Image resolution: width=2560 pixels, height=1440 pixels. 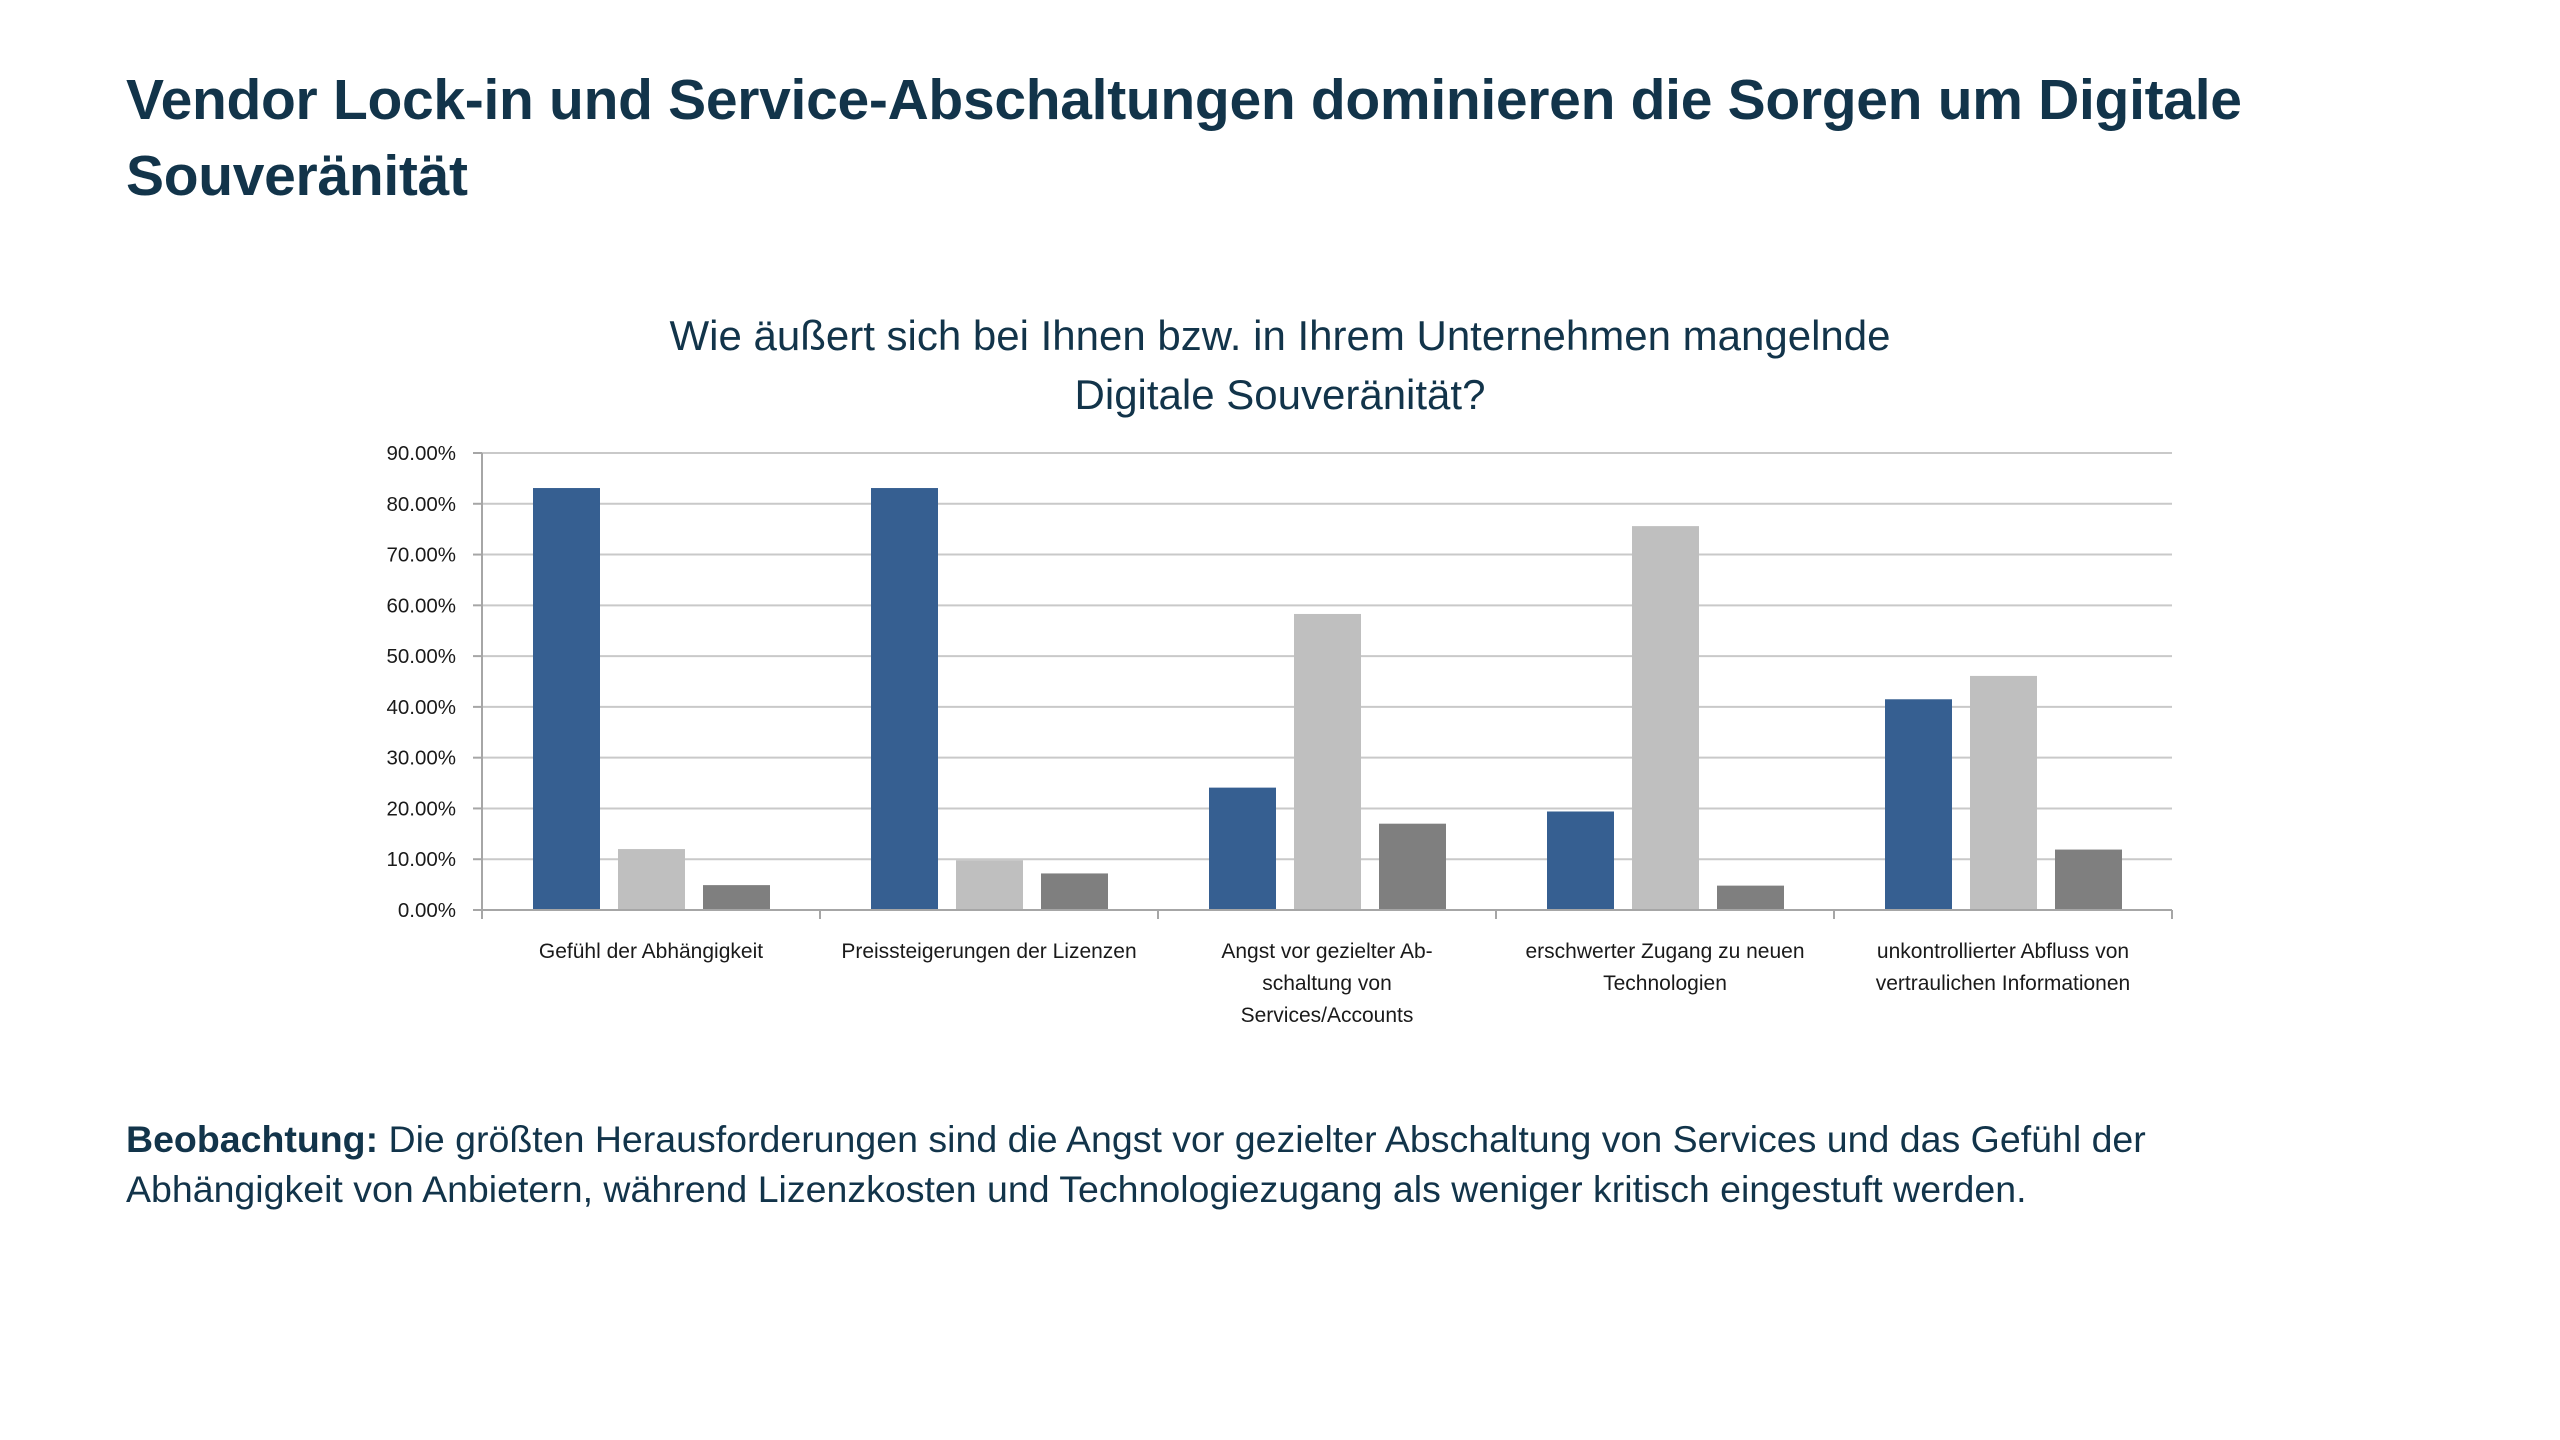 What do you see at coordinates (421, 859) in the screenshot?
I see `y-tick-label: 10.00%` at bounding box center [421, 859].